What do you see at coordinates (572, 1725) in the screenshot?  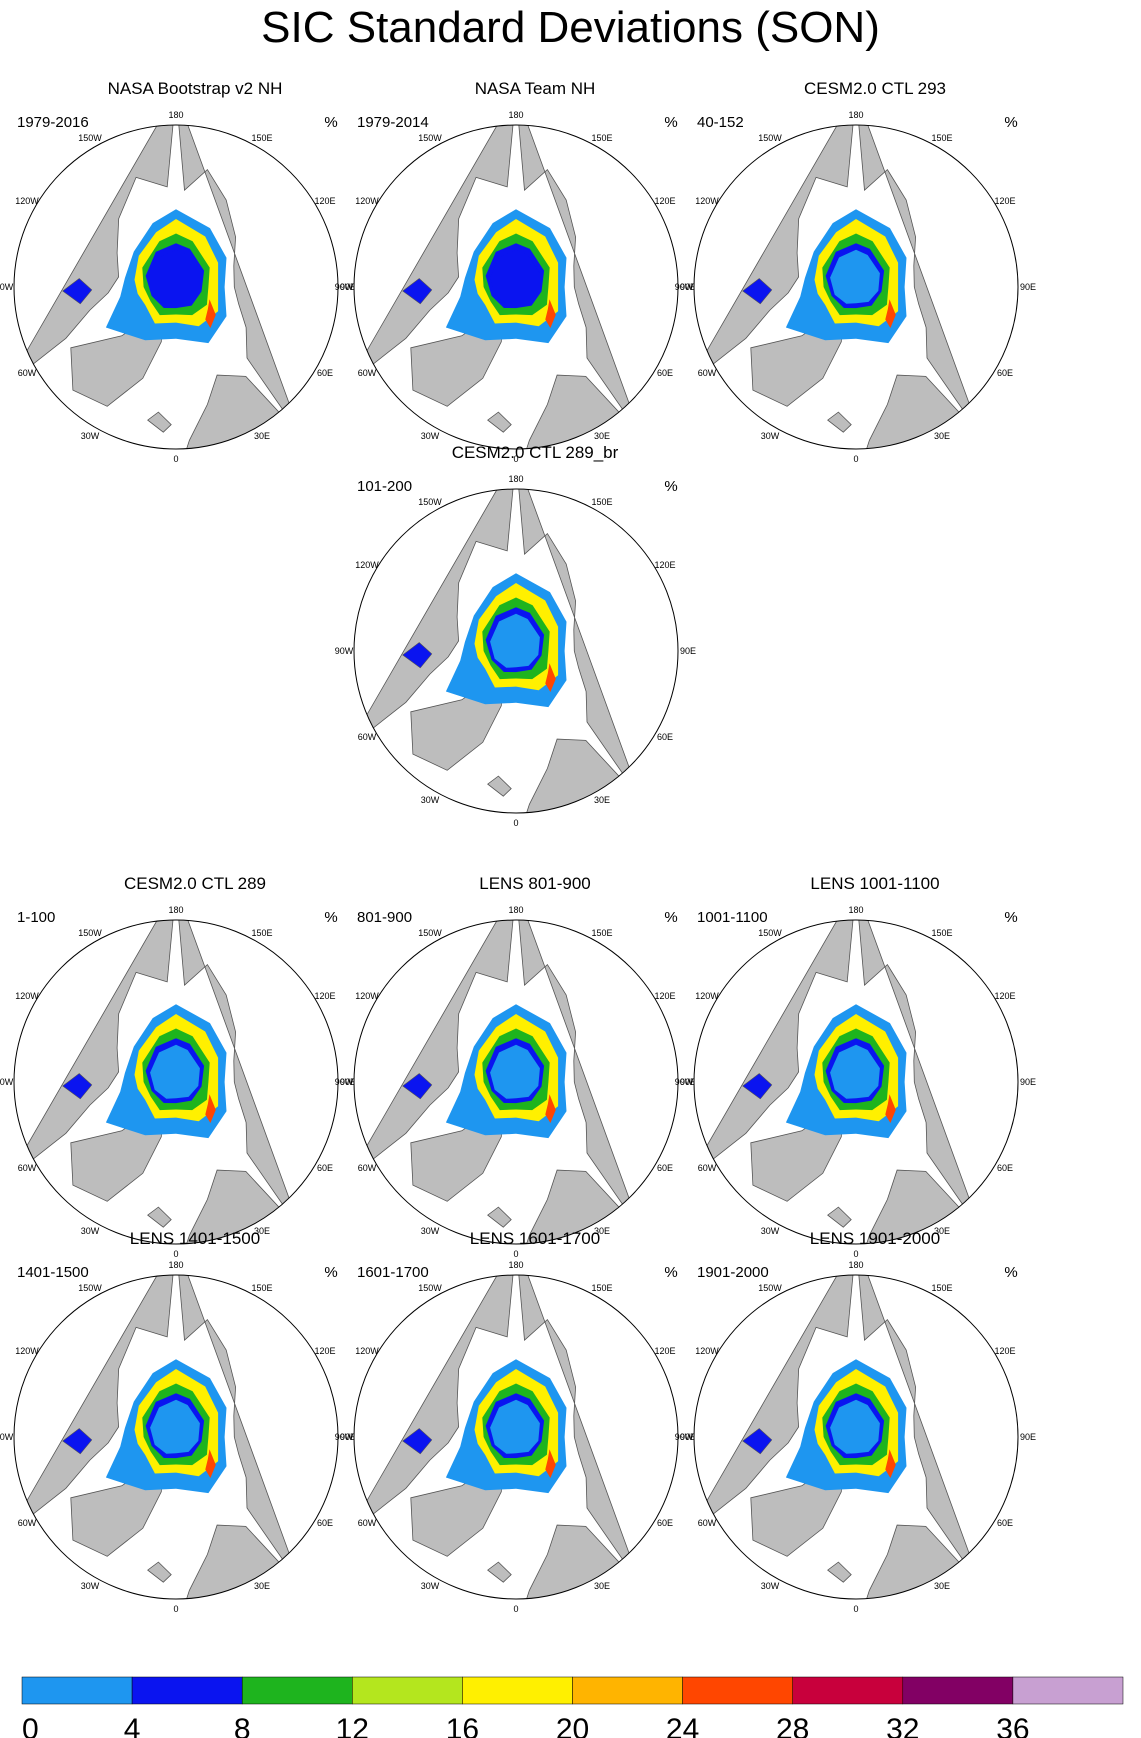 I see `colorbar-tick-label: 20` at bounding box center [572, 1725].